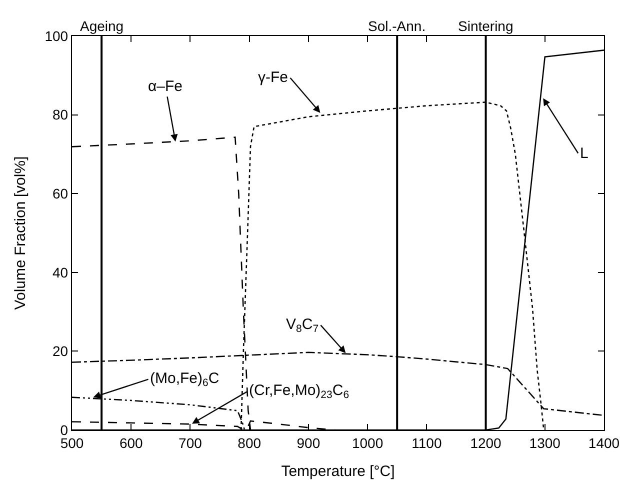  I want to click on y-tick-label: 60, so click(60, 194).